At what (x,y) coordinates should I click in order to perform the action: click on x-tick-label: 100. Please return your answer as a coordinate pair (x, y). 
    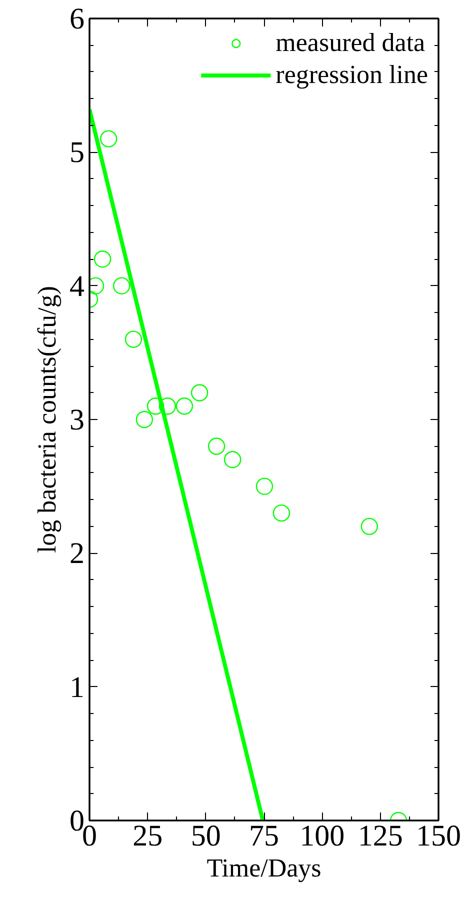
    Looking at the image, I should click on (322, 836).